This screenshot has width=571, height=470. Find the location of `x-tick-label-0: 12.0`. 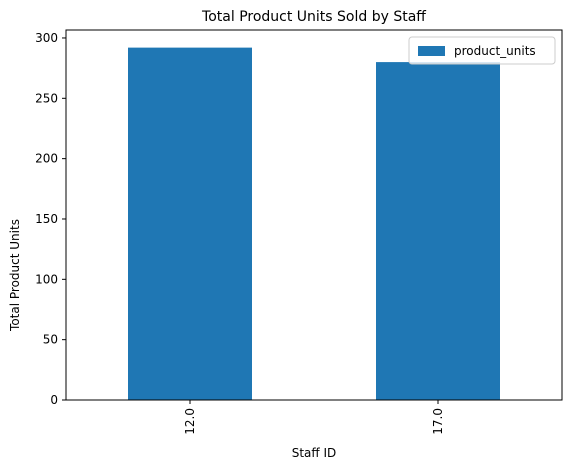

x-tick-label-0: 12.0 is located at coordinates (190, 421).